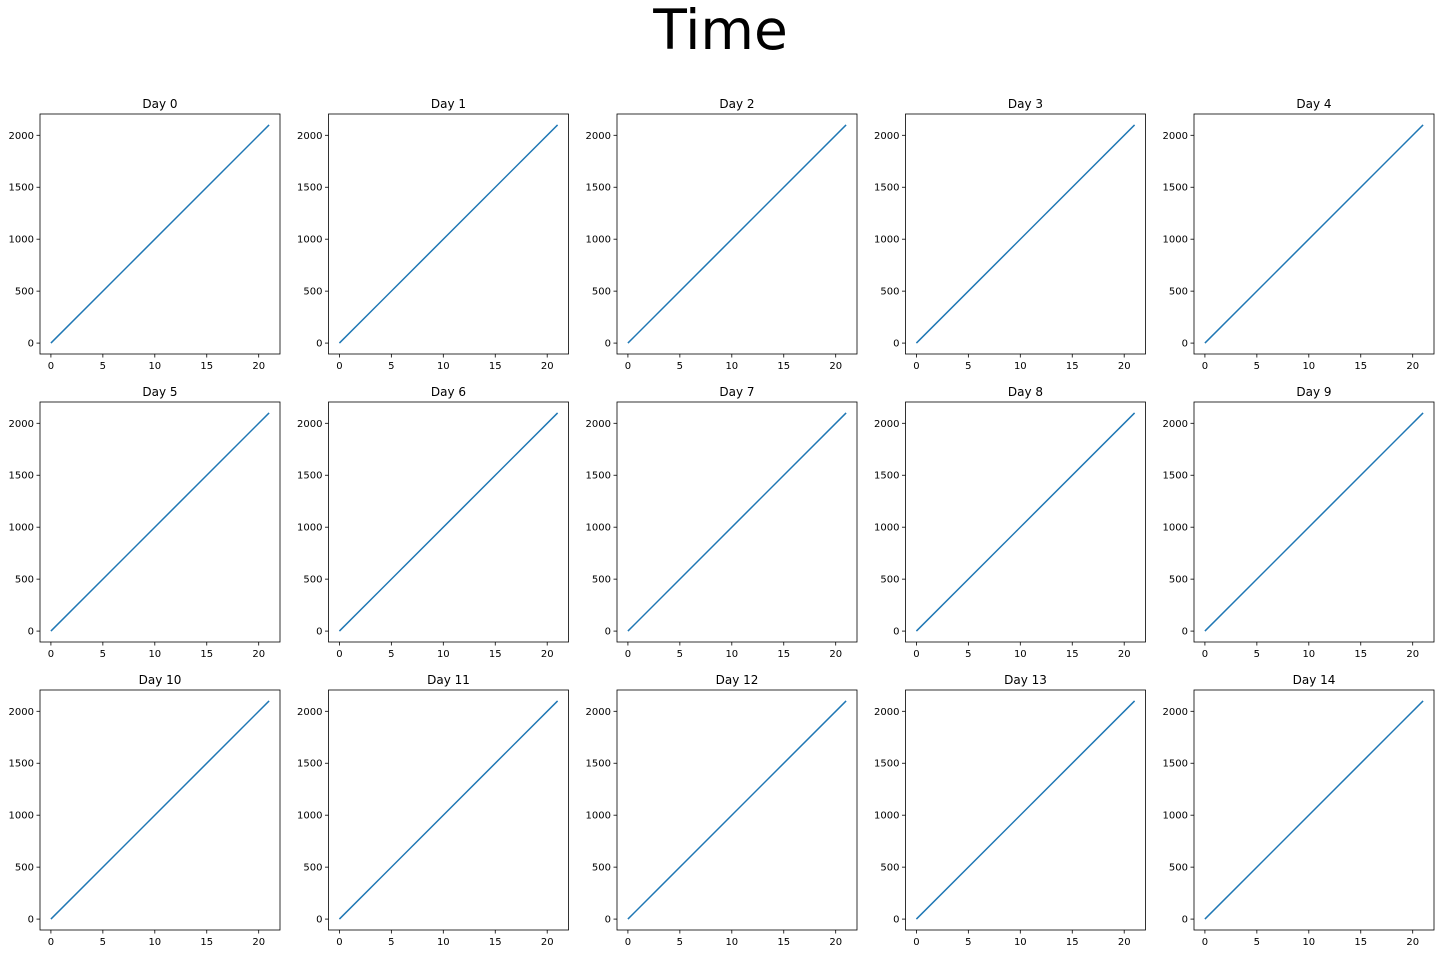 The height and width of the screenshot is (954, 1441). What do you see at coordinates (145, 522) in the screenshot?
I see `subplot-day-5: Day 5 0 5 10 15 20 0 500 1000 1500 2000` at bounding box center [145, 522].